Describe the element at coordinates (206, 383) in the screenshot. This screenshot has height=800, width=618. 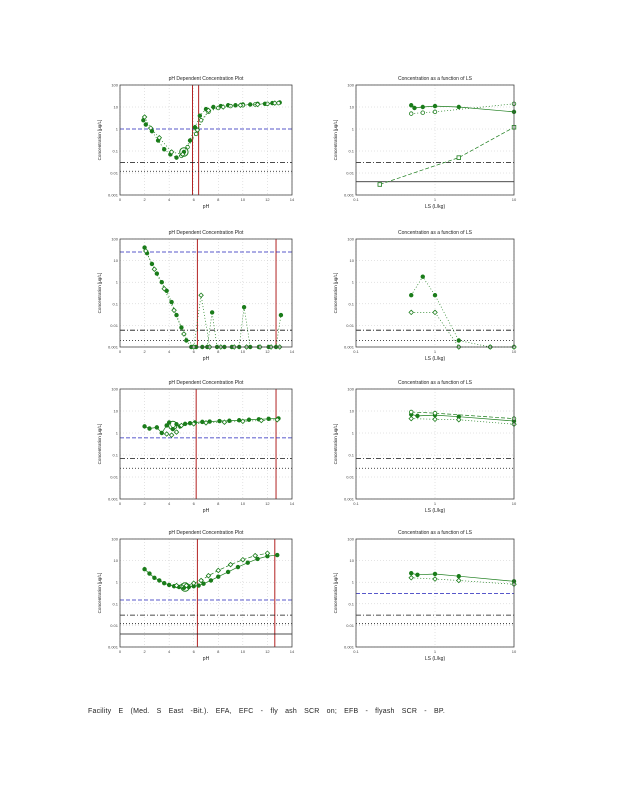
I see `svg-text:pH Dependent Concentration Plo: pH Dependent Concentration Plot` at that location.